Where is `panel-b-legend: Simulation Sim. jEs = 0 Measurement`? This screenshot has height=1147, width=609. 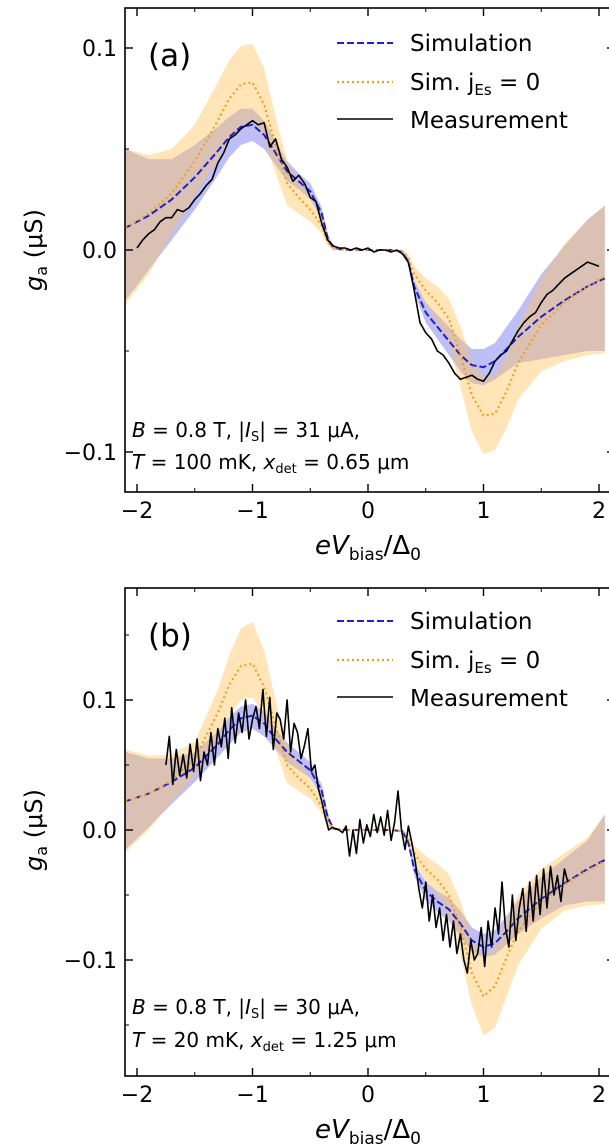
panel-b-legend: Simulation Sim. jEs = 0 Measurement is located at coordinates (452, 660).